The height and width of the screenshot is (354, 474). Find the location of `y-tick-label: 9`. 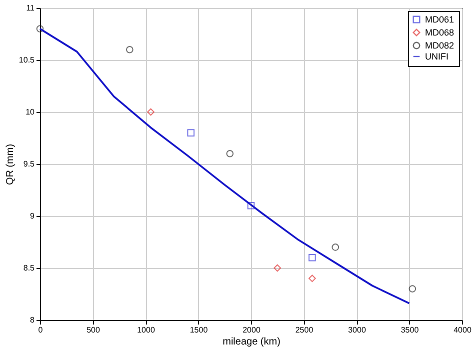

y-tick-label: 9 is located at coordinates (33, 216).